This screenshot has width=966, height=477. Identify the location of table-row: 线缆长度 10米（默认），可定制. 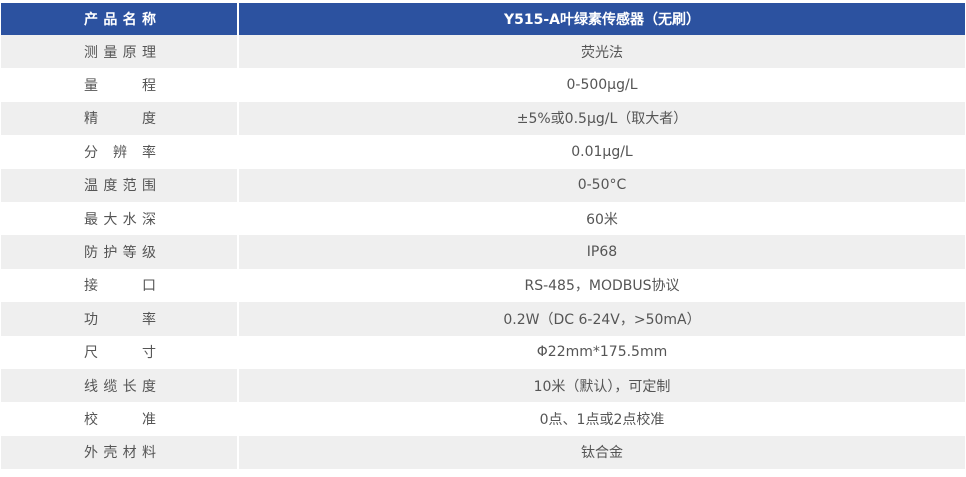
(483, 385).